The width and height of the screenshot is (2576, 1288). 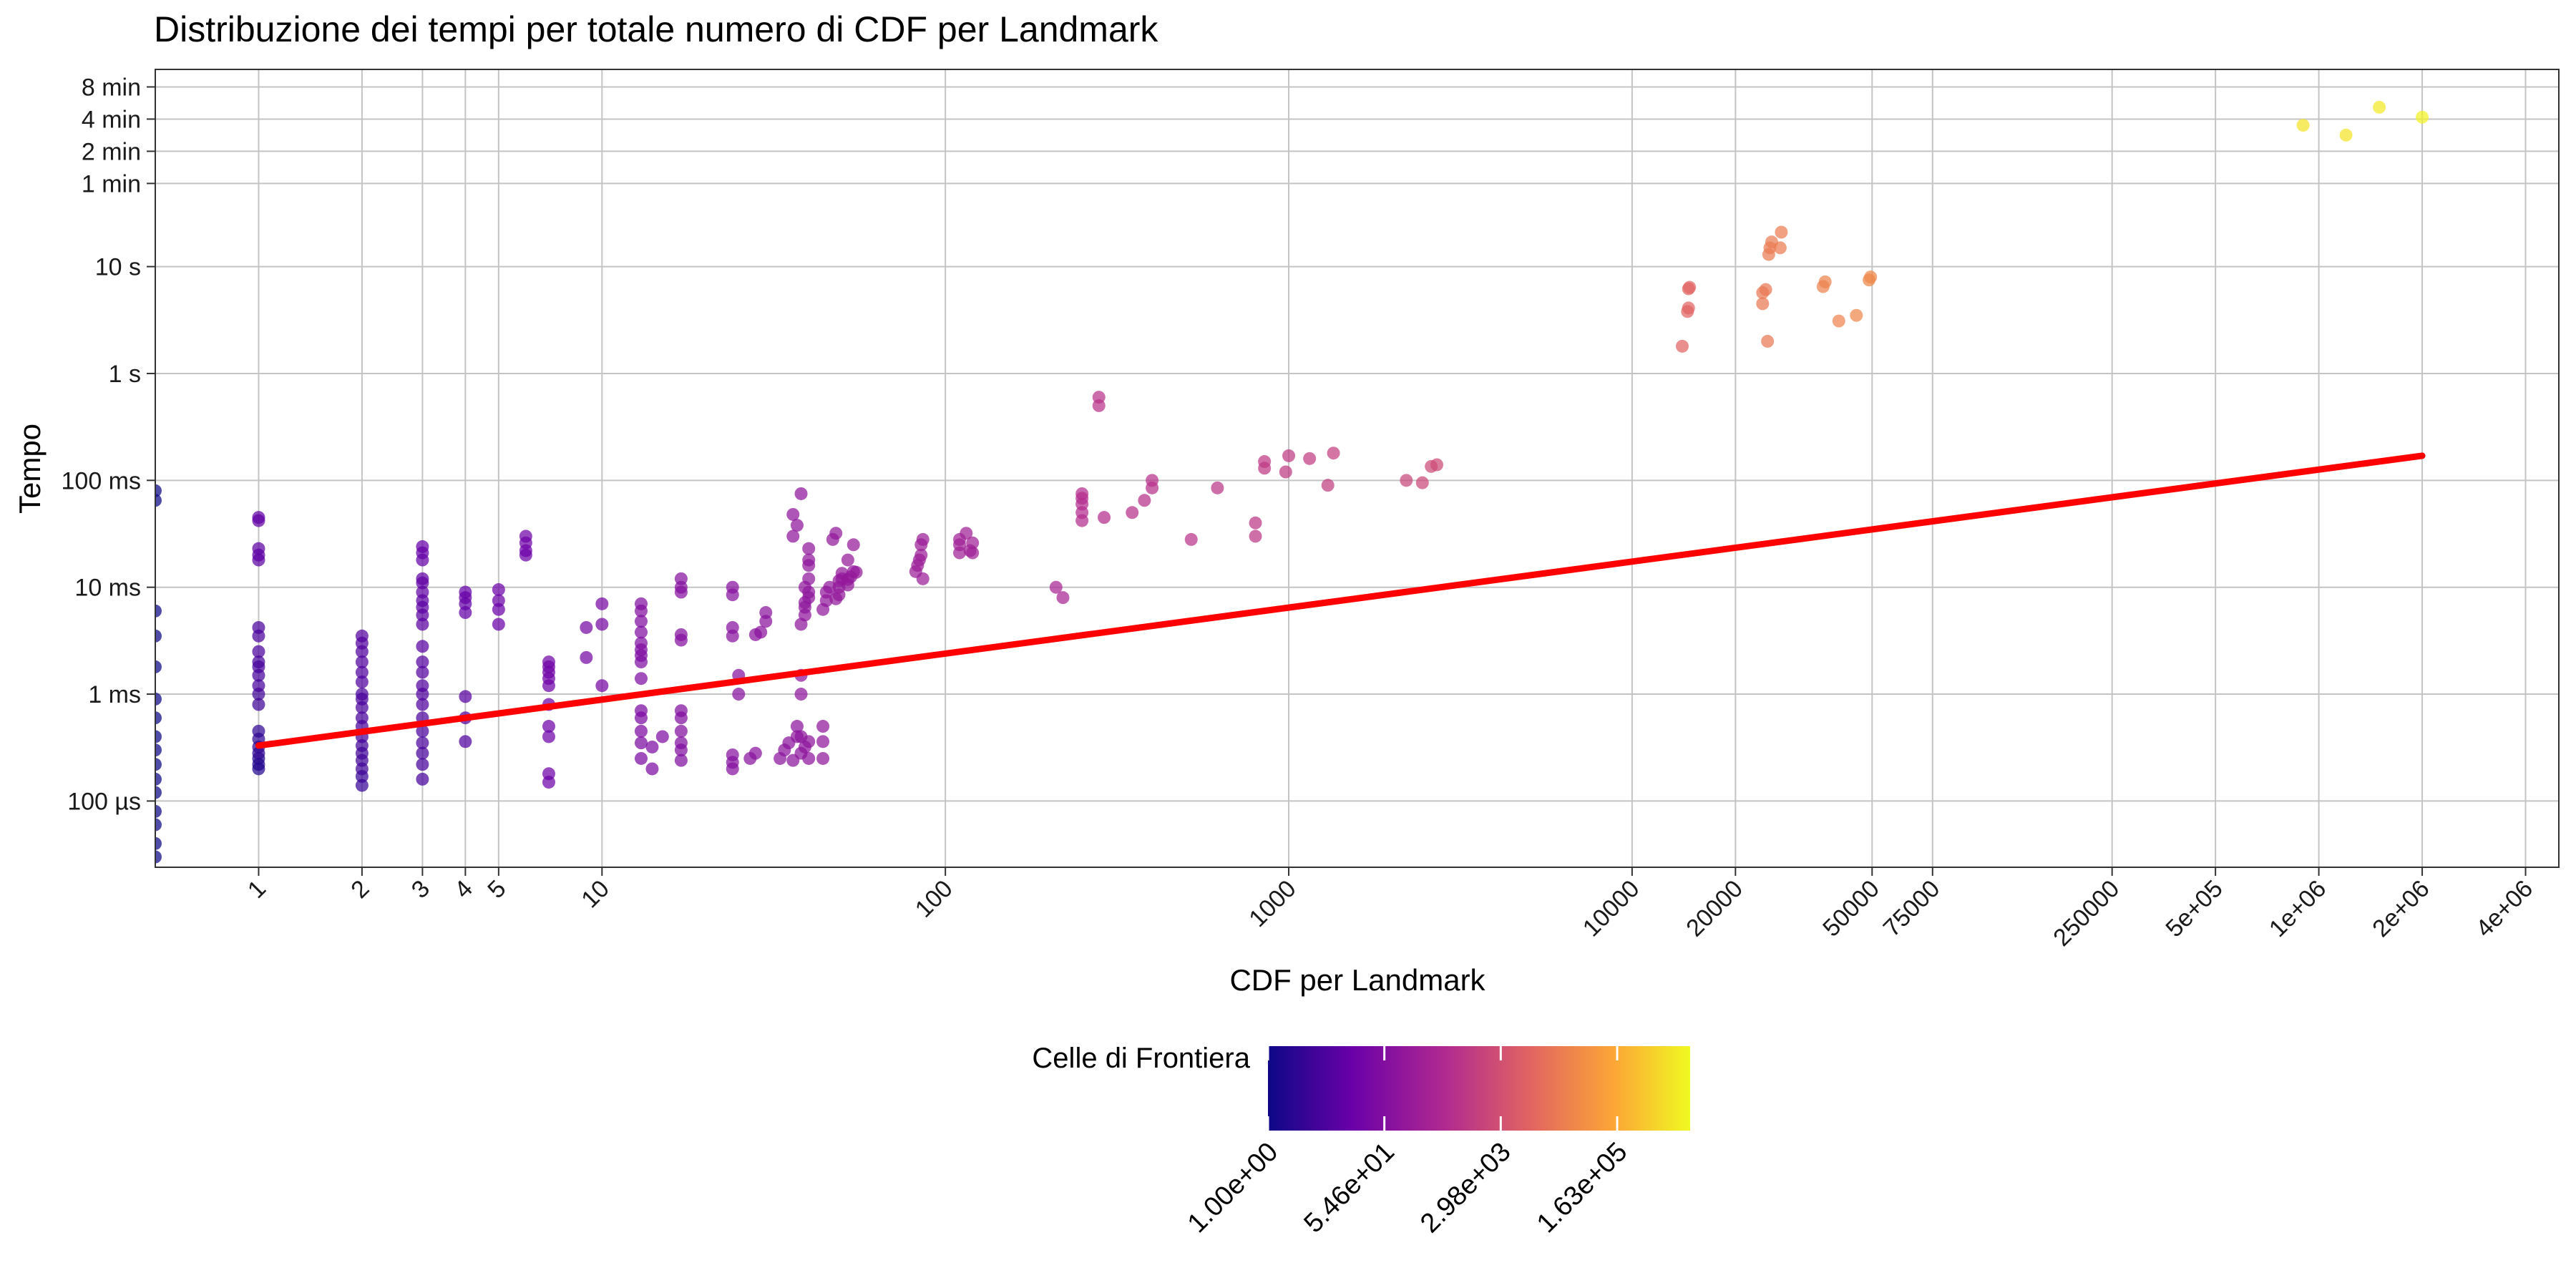 What do you see at coordinates (420, 889) in the screenshot?
I see `x-tick-label: 3` at bounding box center [420, 889].